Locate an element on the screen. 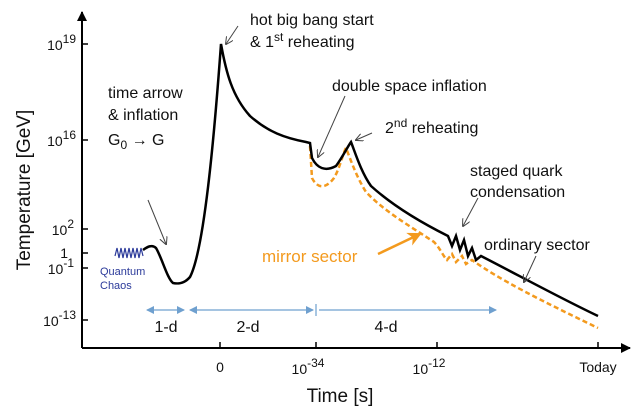  y-axis-label: Temperature [GeV] is located at coordinates (24, 190).